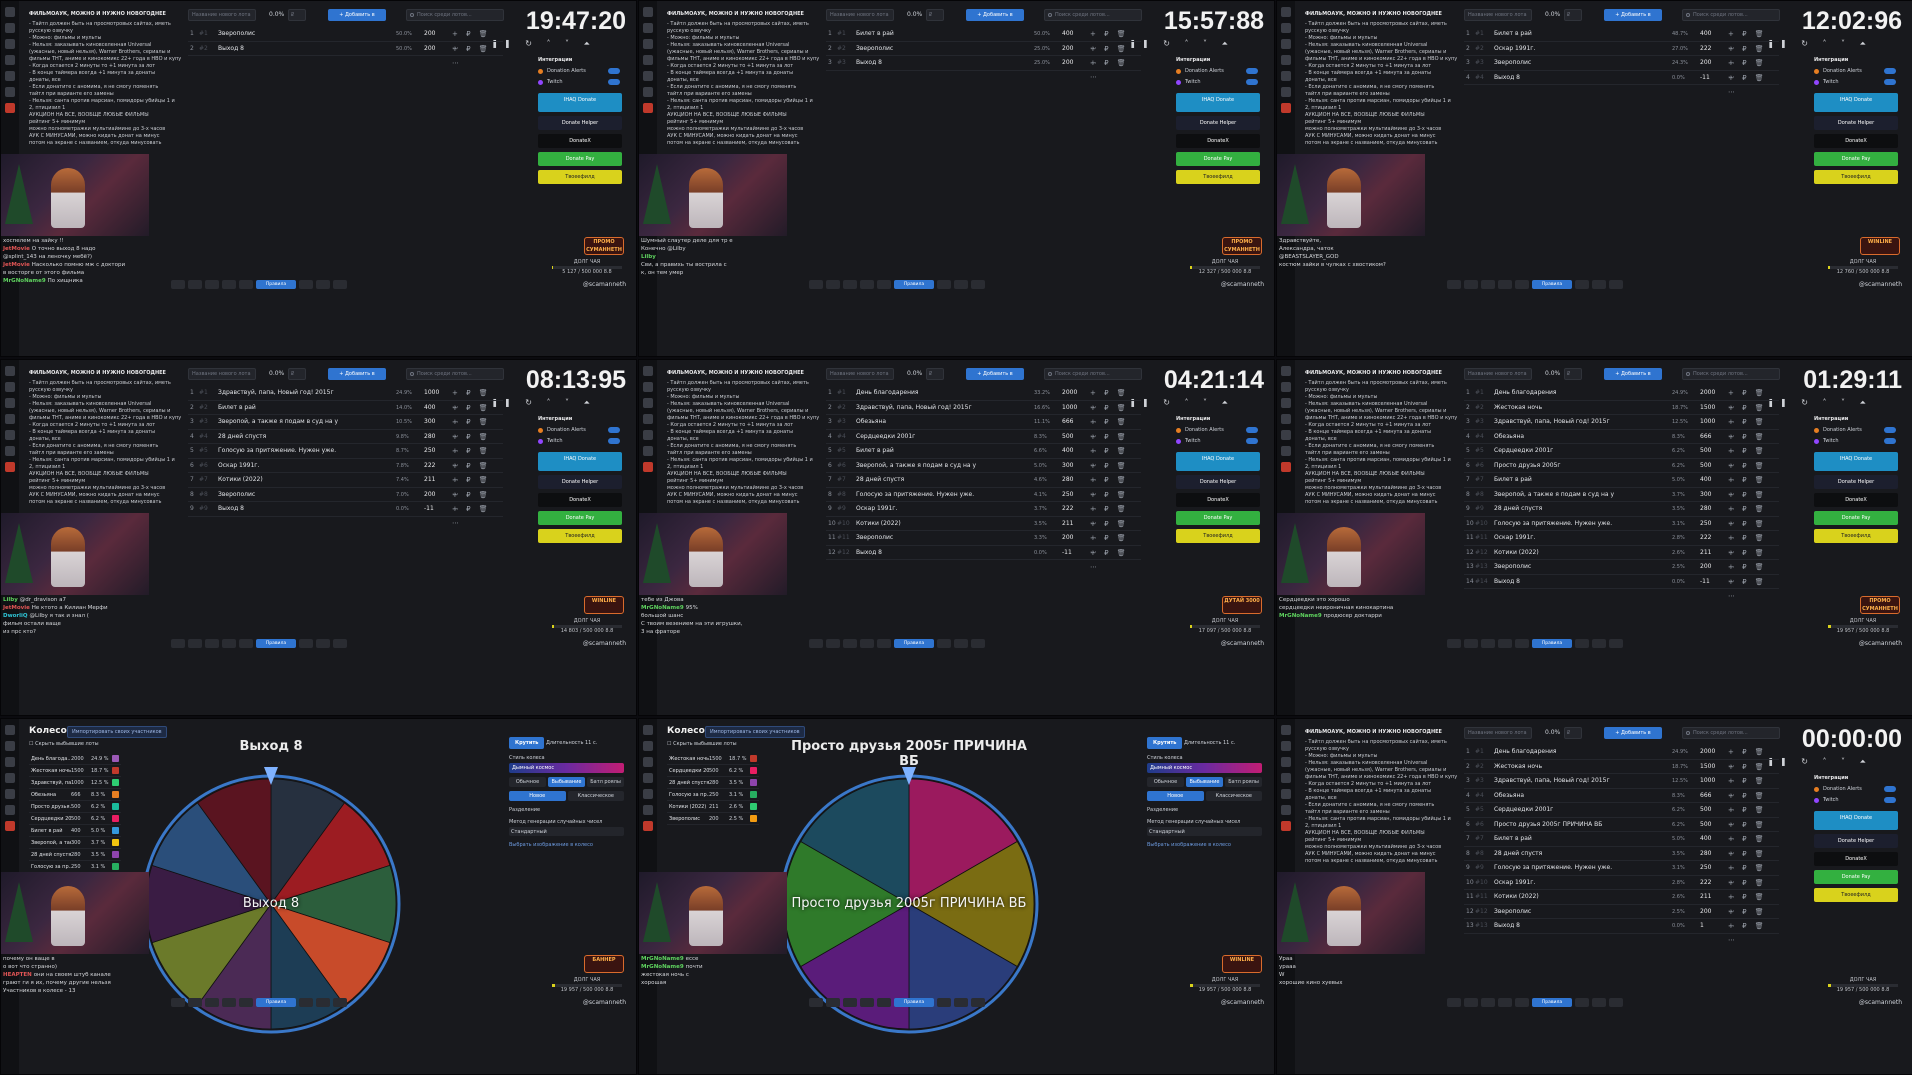 The image size is (1912, 1075). I want to click on wheel-row: Сердцеедки 20...500 6.2 %, so click(75, 819).